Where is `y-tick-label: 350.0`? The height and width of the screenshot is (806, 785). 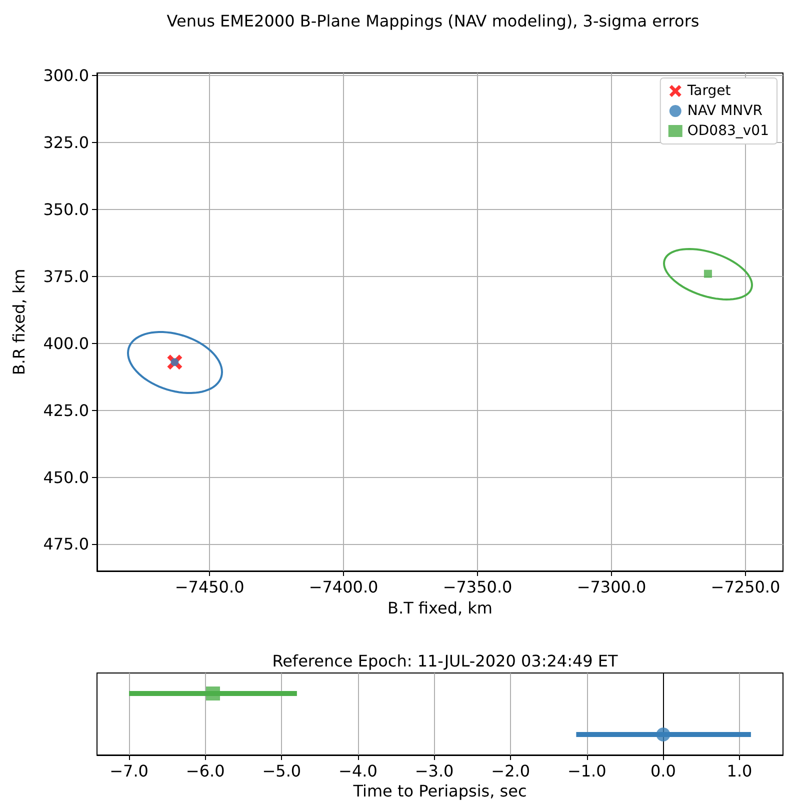 y-tick-label: 350.0 is located at coordinates (66, 210).